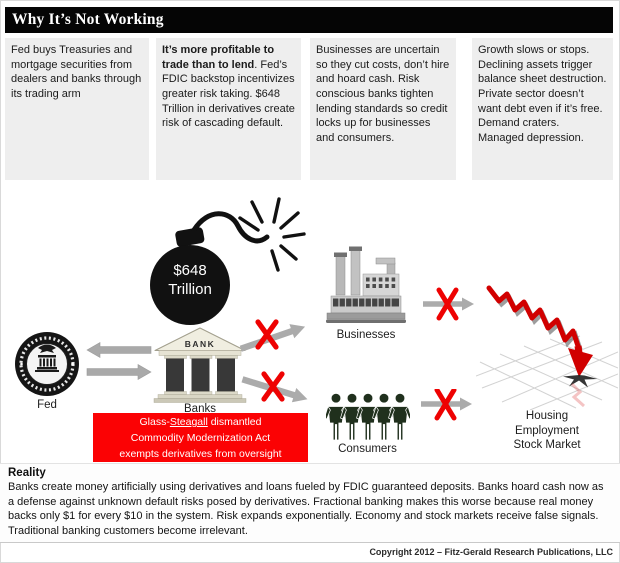  I want to click on market-label-line1: Housing, so click(547, 416).